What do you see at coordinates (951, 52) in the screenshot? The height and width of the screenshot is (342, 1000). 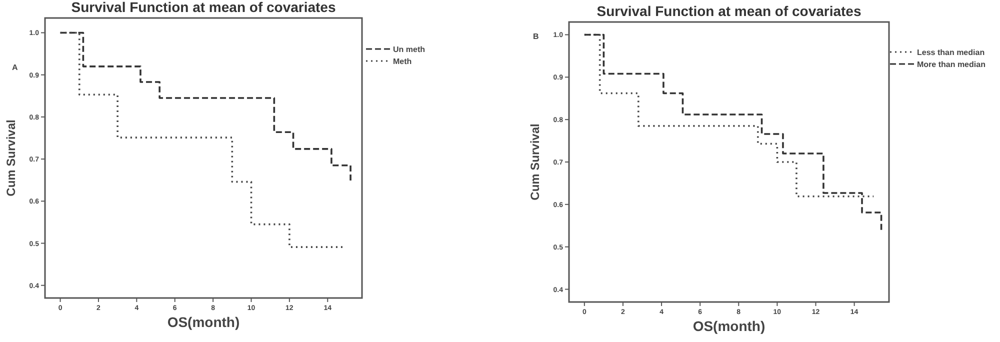 I see `legend-label: Less than median` at bounding box center [951, 52].